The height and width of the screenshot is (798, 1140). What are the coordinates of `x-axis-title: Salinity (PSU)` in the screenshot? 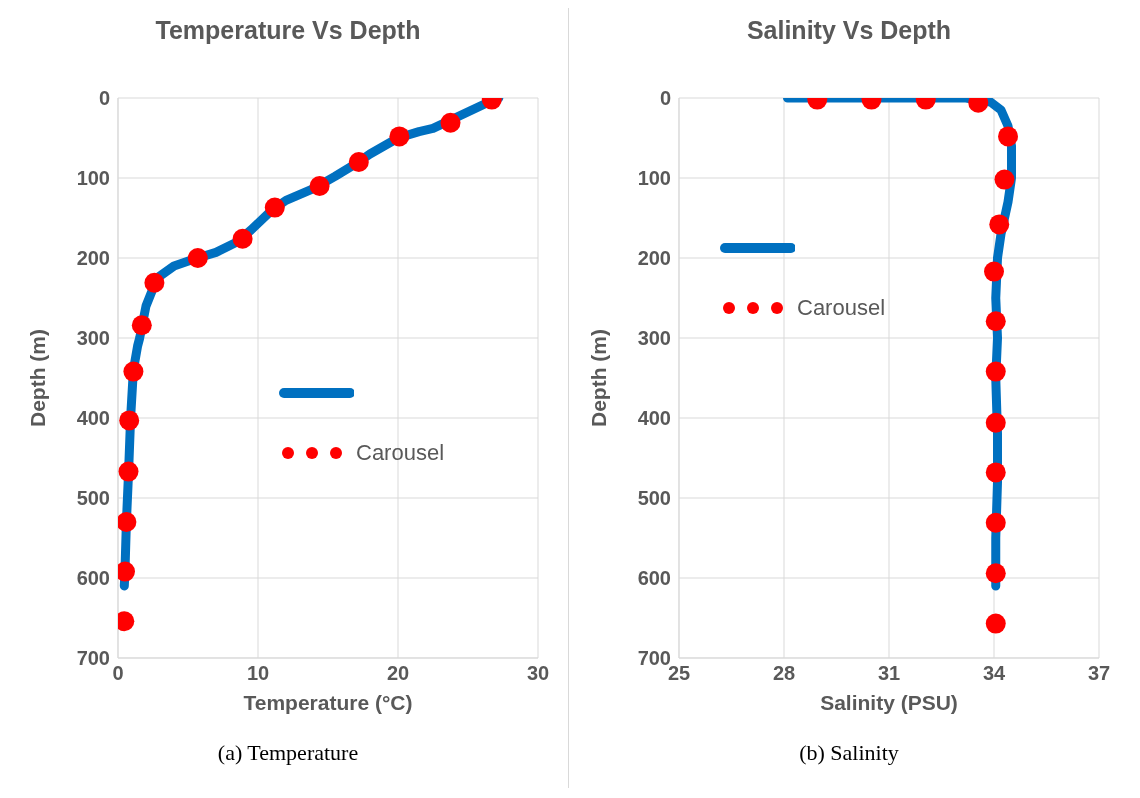 It's located at (889, 702).